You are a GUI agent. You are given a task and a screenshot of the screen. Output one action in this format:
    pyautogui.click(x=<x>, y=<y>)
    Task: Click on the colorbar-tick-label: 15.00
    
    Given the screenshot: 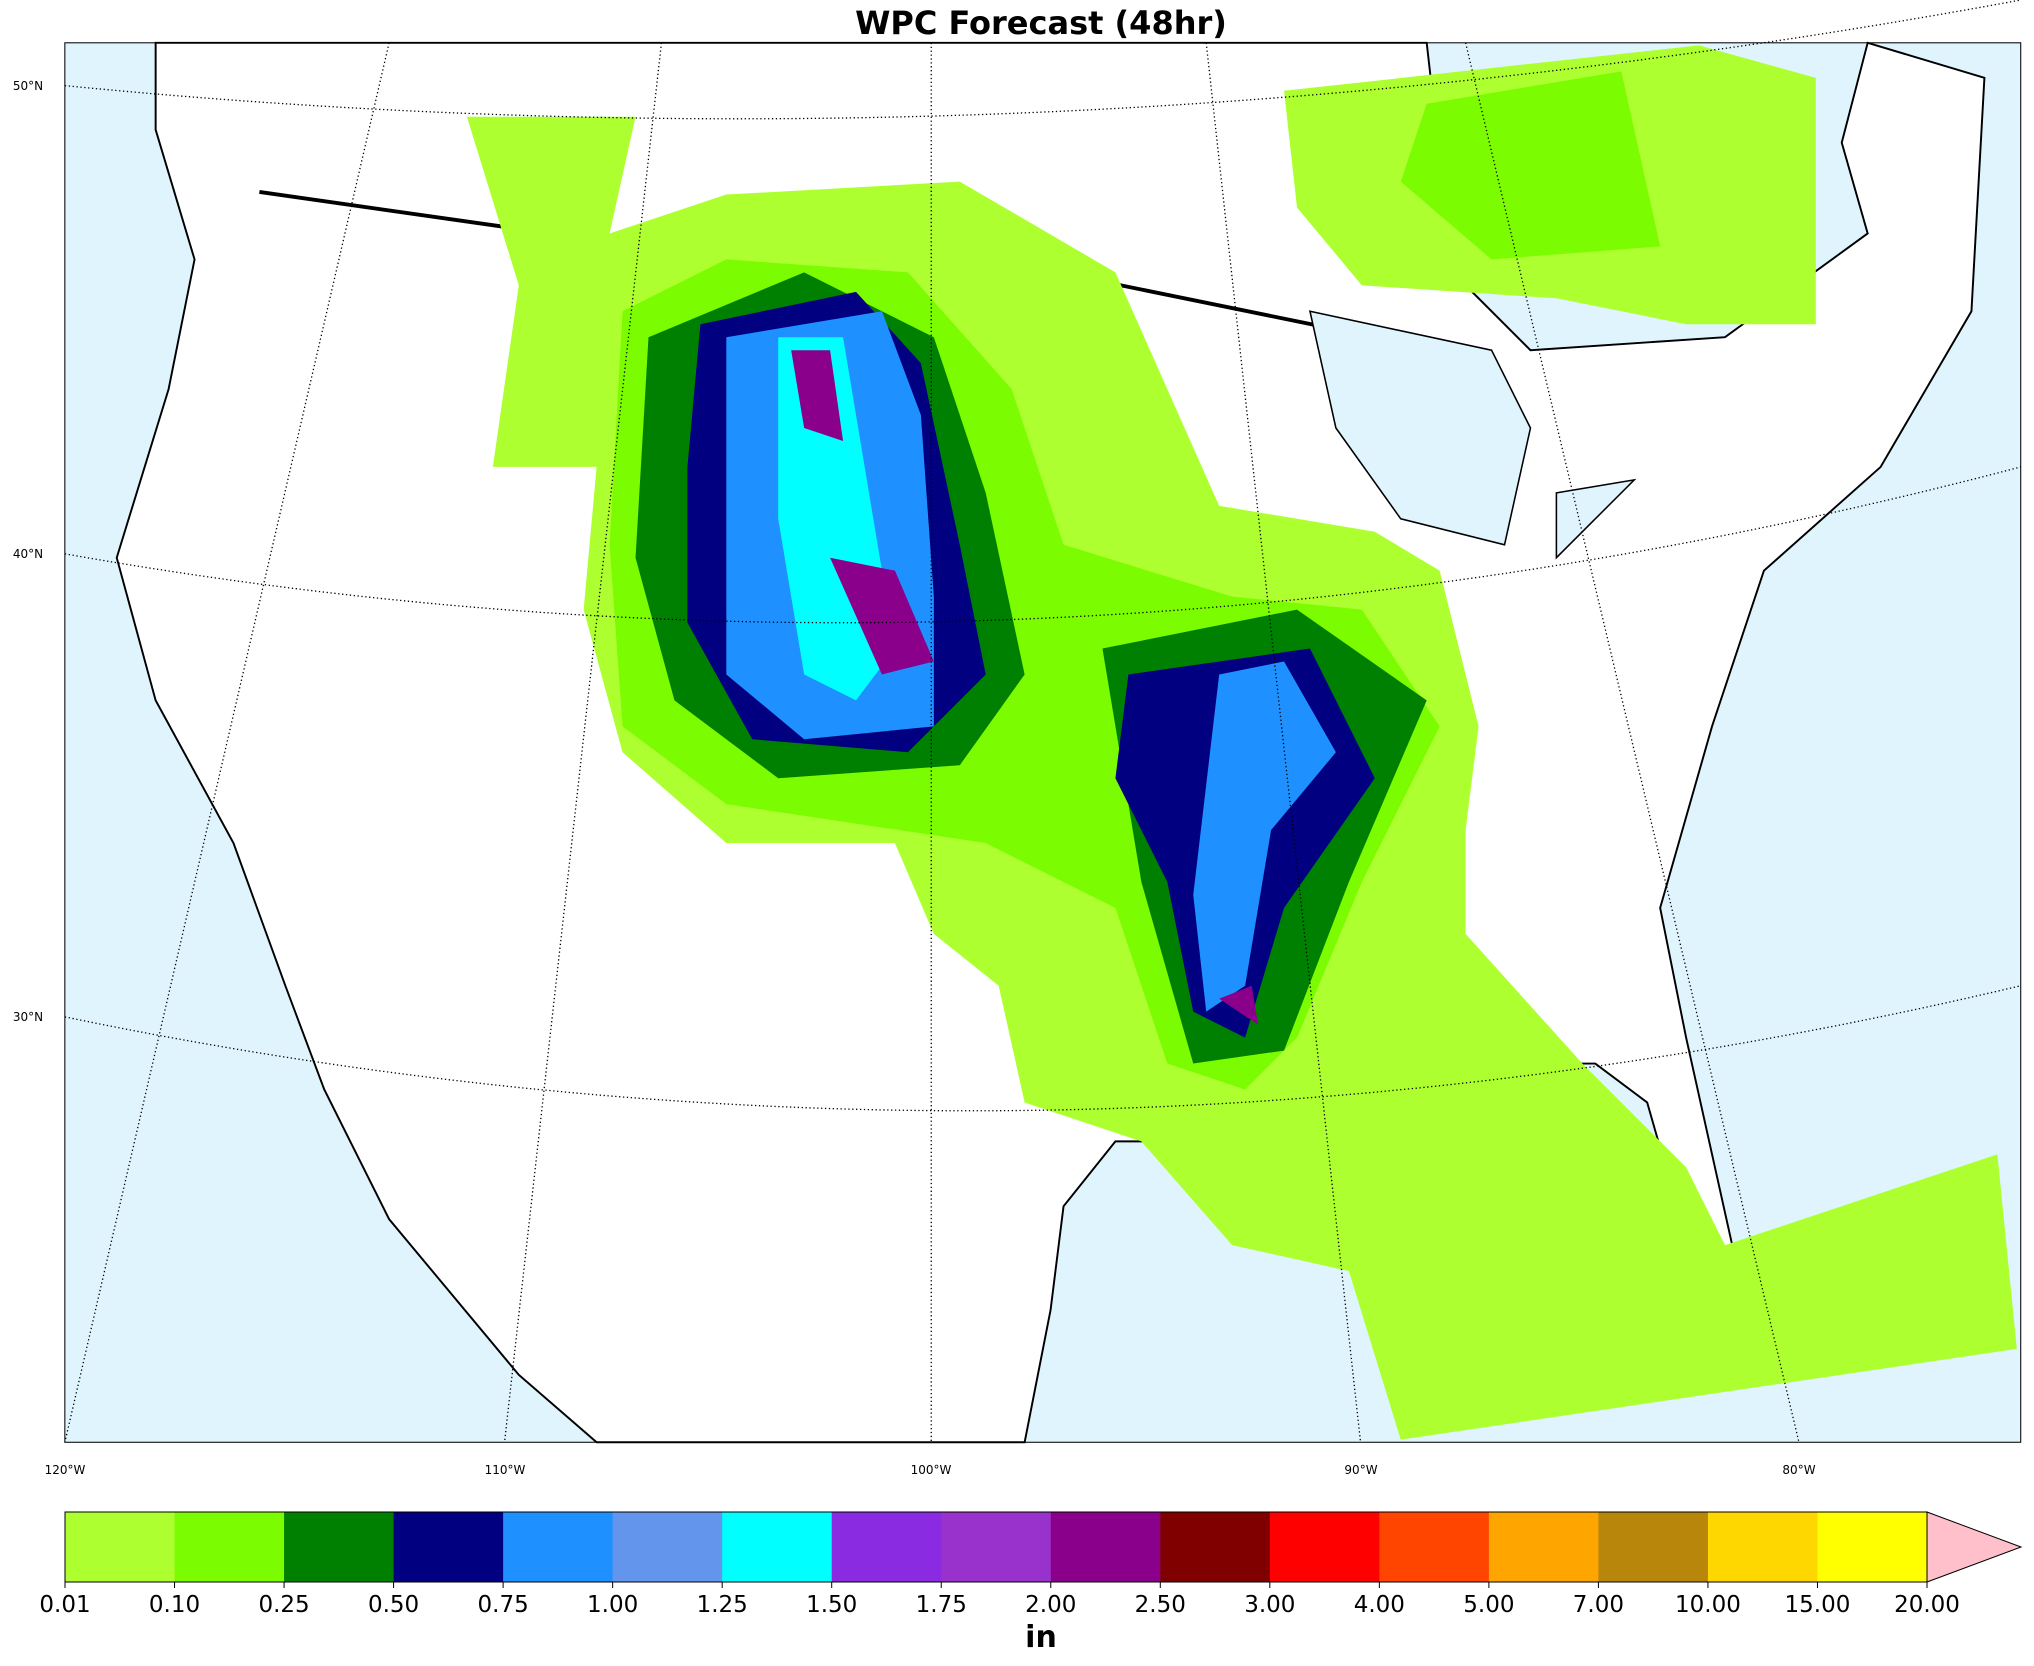 What is the action you would take?
    pyautogui.click(x=1818, y=1605)
    